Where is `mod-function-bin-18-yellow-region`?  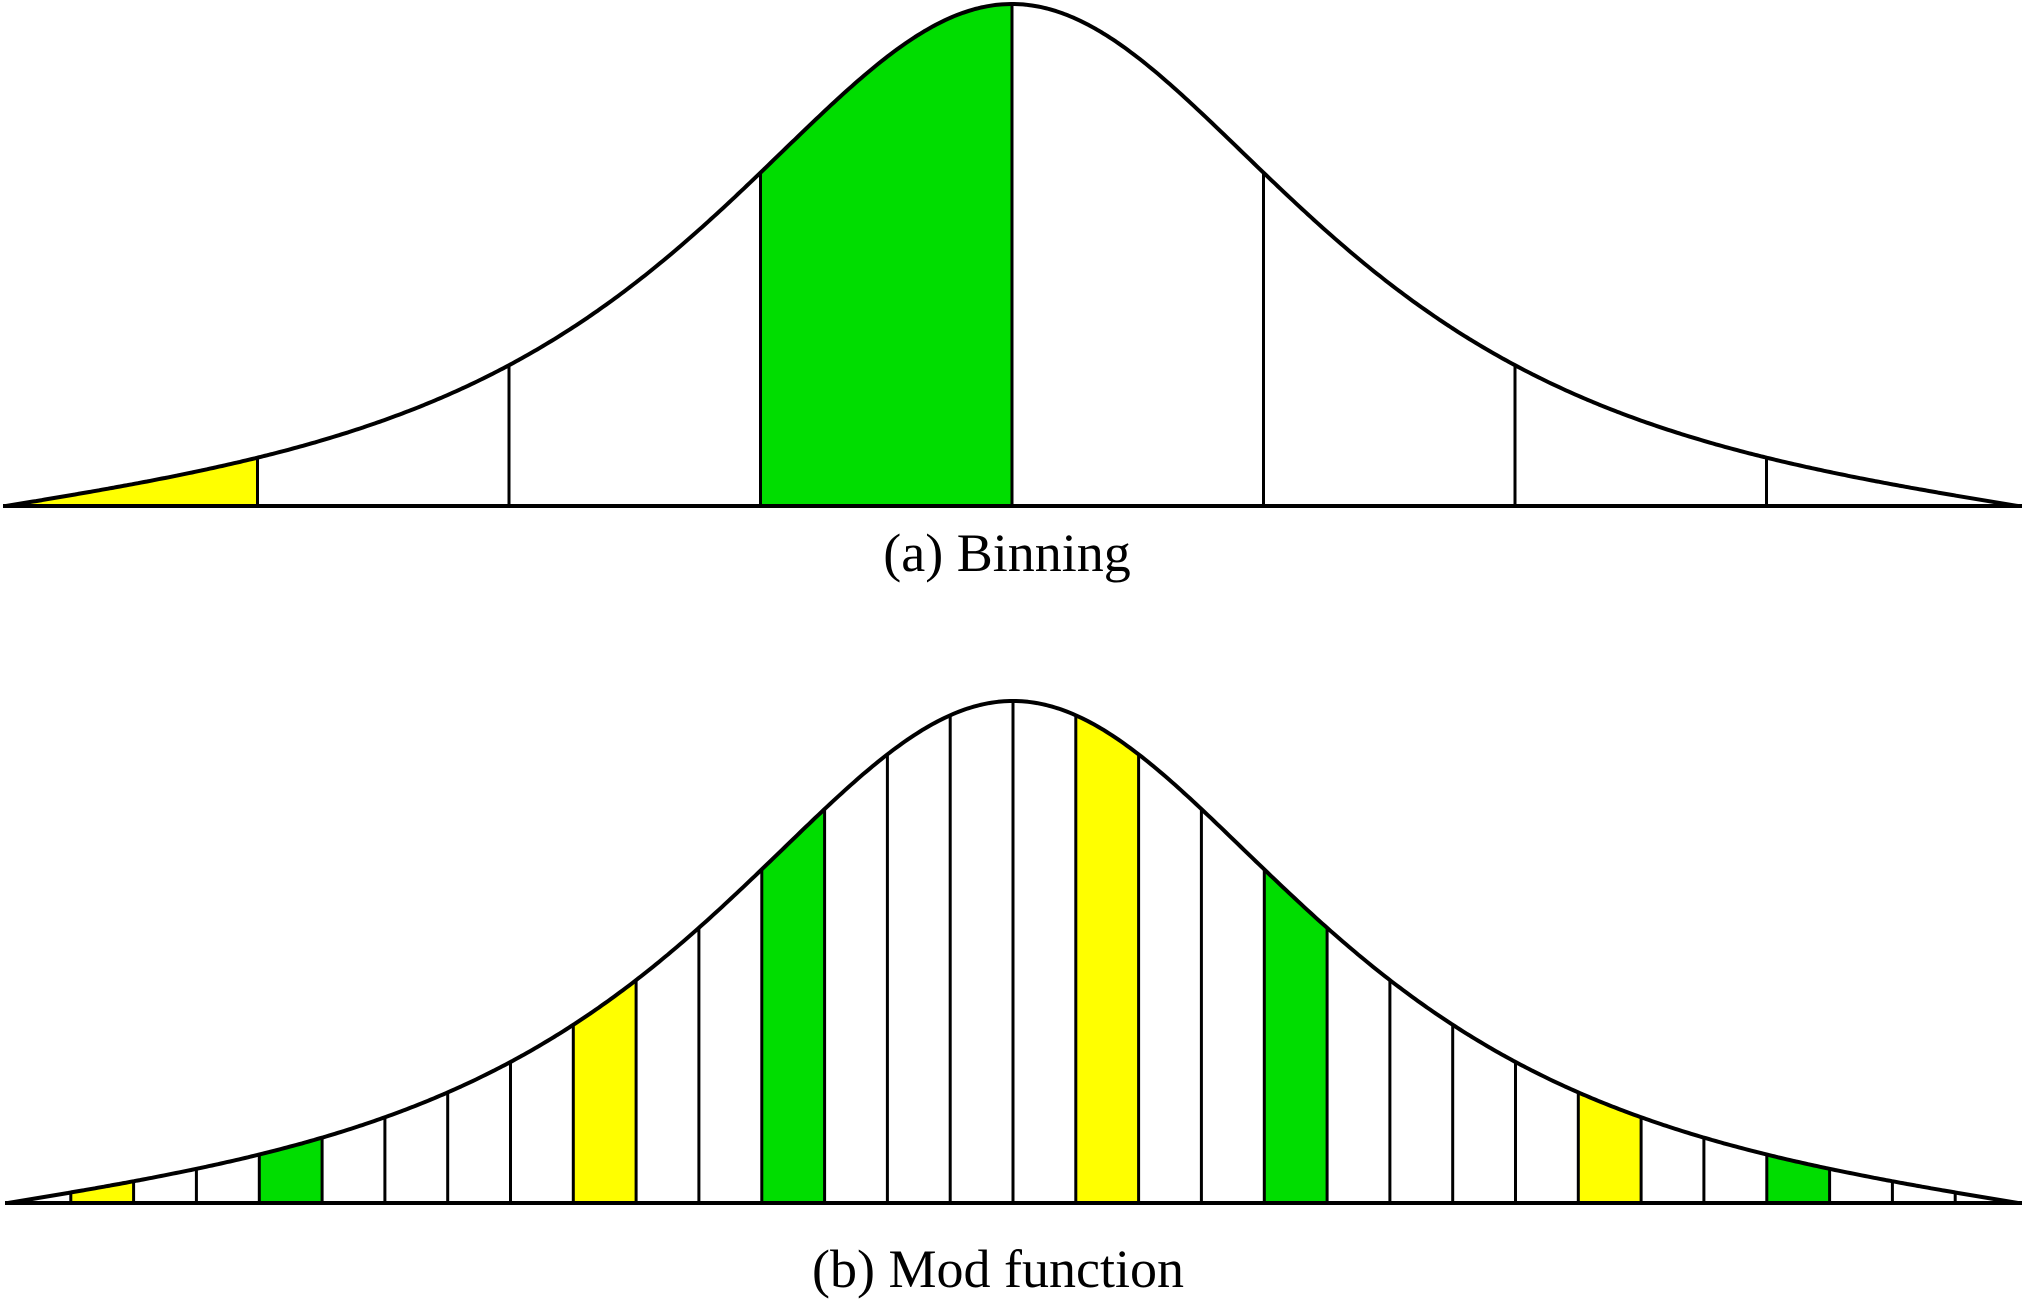 mod-function-bin-18-yellow-region is located at coordinates (1107, 959).